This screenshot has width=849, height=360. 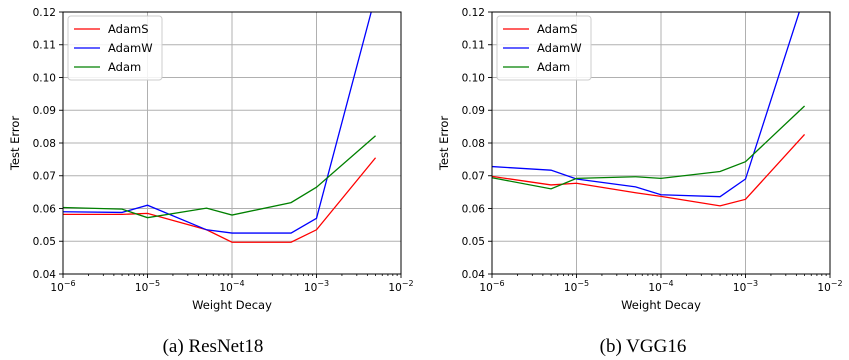 I want to click on figure-caption: (b) VGG16, so click(x=643, y=346).